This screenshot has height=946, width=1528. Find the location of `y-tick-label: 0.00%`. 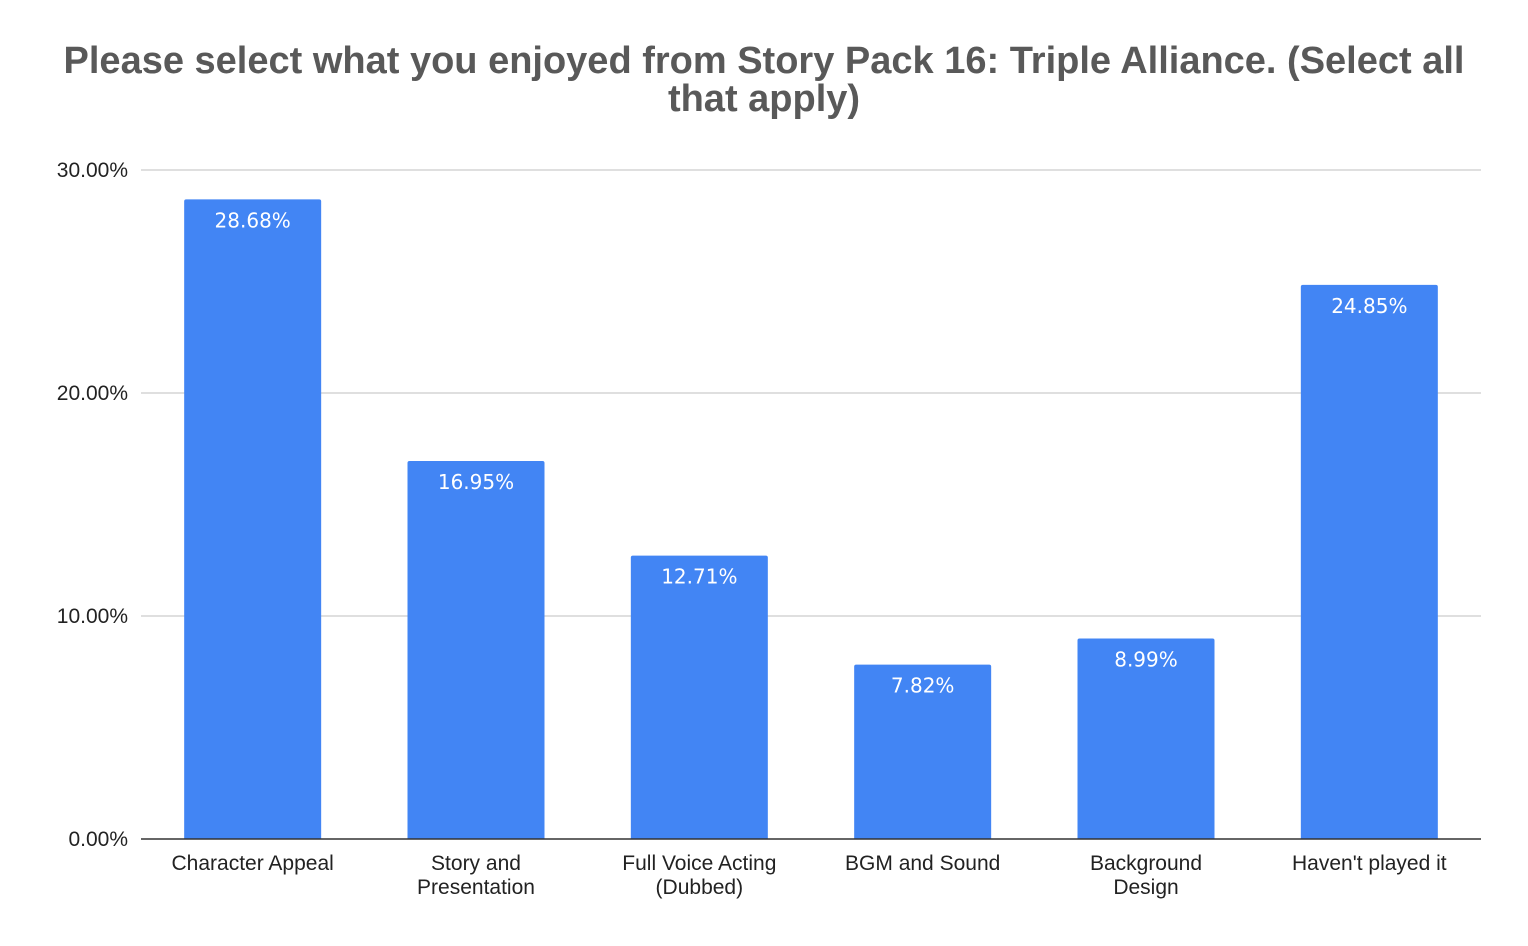

y-tick-label: 0.00% is located at coordinates (98, 839).